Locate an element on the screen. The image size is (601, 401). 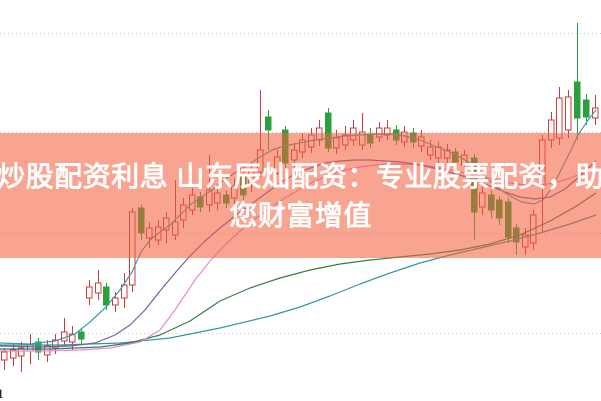
banner-title-line-1: 炒股配资利息 山东辰灿配资：专业股票配资，助 is located at coordinates (300, 176).